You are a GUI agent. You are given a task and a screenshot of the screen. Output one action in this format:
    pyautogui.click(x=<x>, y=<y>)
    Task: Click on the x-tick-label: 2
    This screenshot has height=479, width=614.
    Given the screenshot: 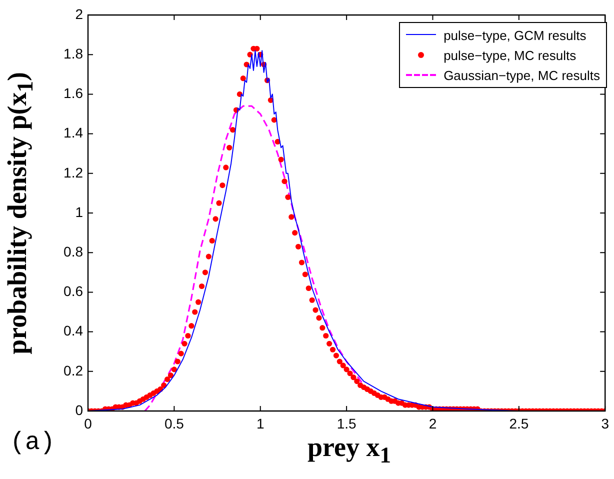 What is the action you would take?
    pyautogui.click(x=432, y=423)
    